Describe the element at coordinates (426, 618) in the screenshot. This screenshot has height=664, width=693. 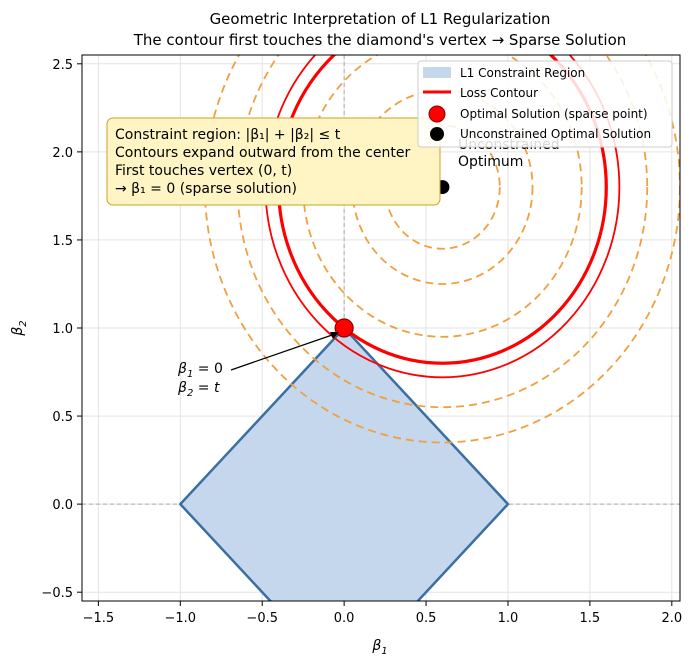
I see `x-tick-label: 0.5` at that location.